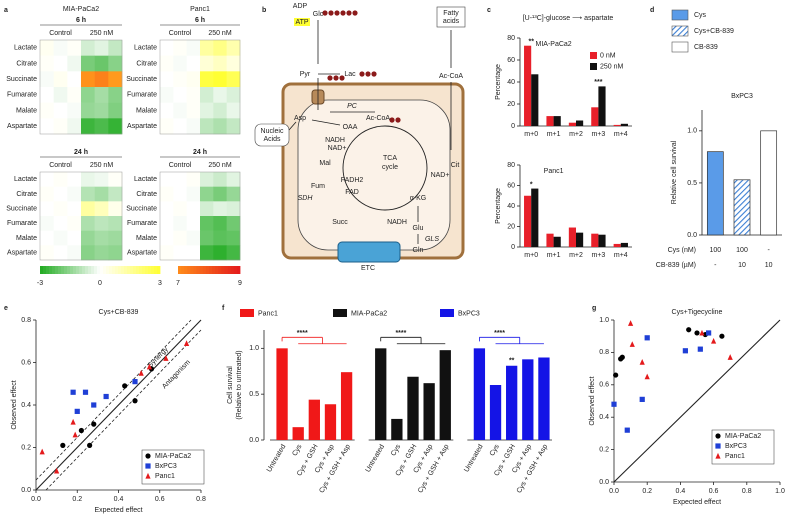 The width and height of the screenshot is (794, 528). I want to click on row-label: Aspartate, so click(142, 253).